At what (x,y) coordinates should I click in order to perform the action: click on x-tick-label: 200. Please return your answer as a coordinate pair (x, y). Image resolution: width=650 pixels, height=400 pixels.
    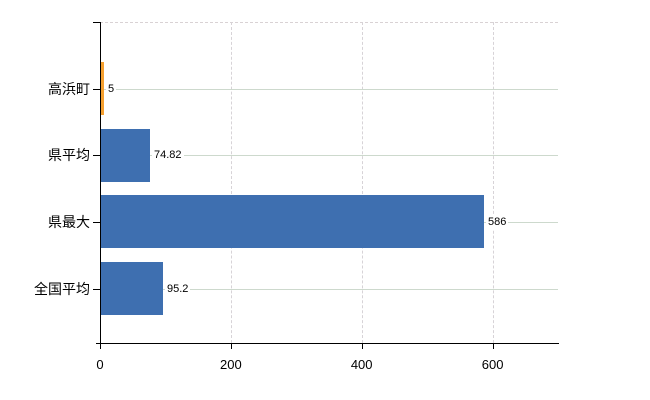
    Looking at the image, I should click on (231, 364).